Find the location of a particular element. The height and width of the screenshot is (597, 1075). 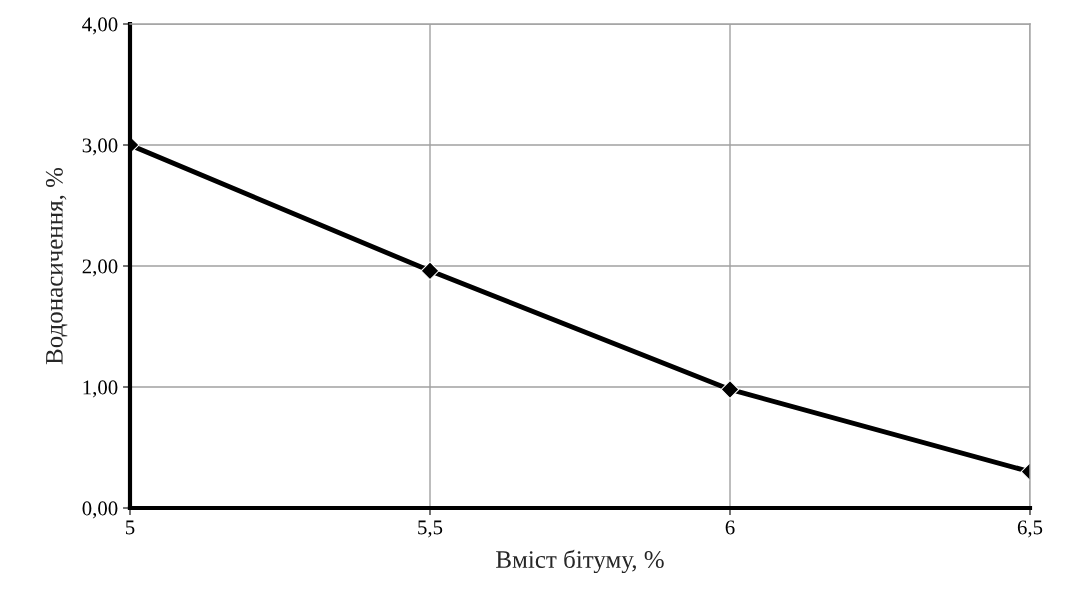

x-tick-label: 5,5 is located at coordinates (430, 529).